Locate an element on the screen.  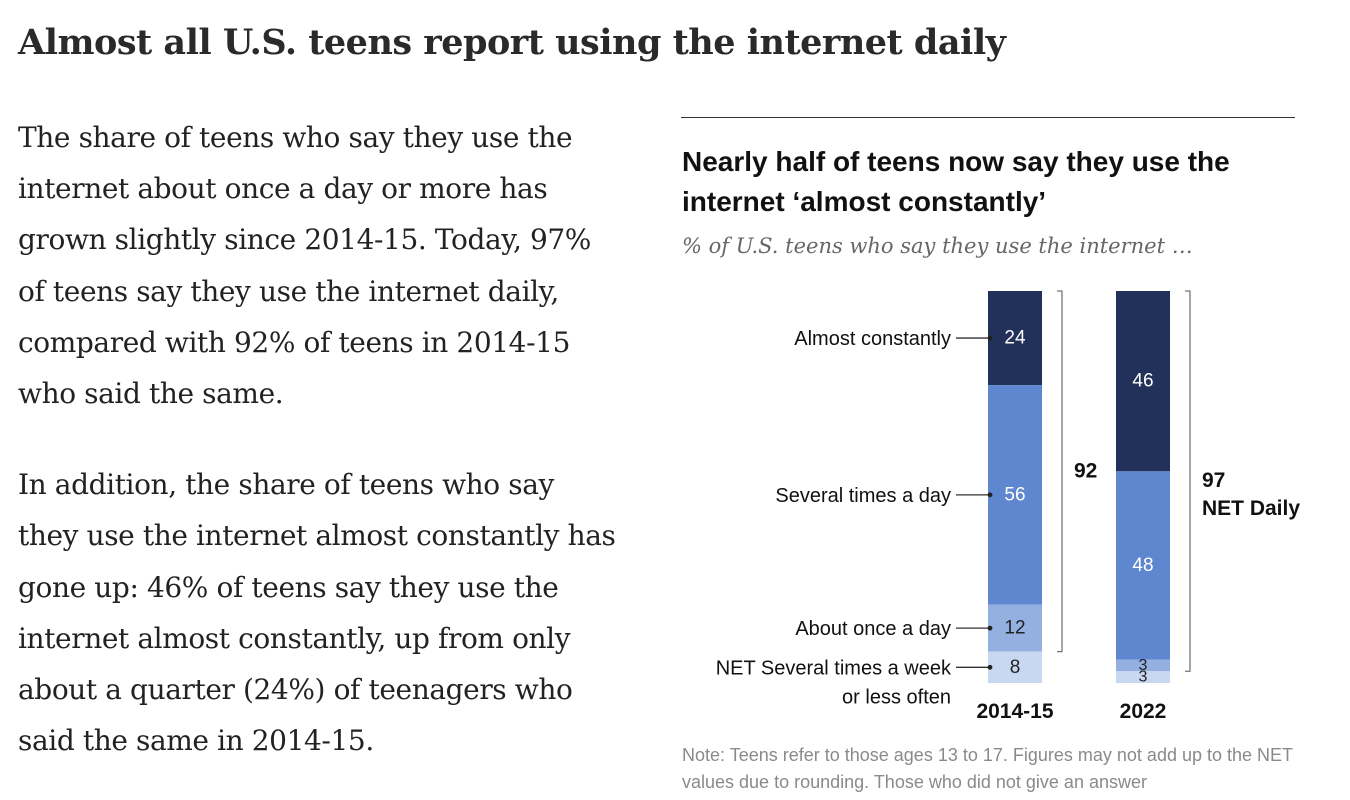
series-label-0: Almost constantly is located at coordinates (872, 339).